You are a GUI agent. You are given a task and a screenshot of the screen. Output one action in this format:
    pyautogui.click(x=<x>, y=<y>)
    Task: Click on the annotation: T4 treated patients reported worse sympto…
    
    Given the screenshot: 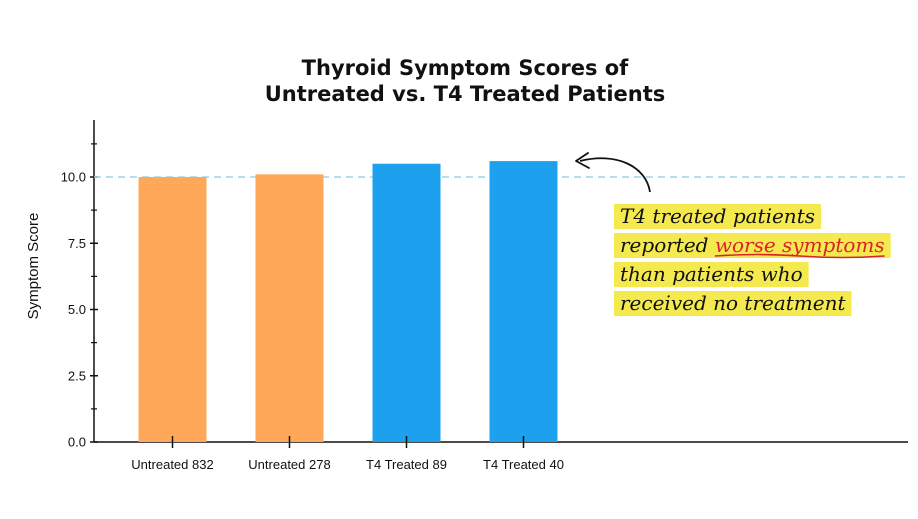 What is the action you would take?
    pyautogui.click(x=733, y=234)
    